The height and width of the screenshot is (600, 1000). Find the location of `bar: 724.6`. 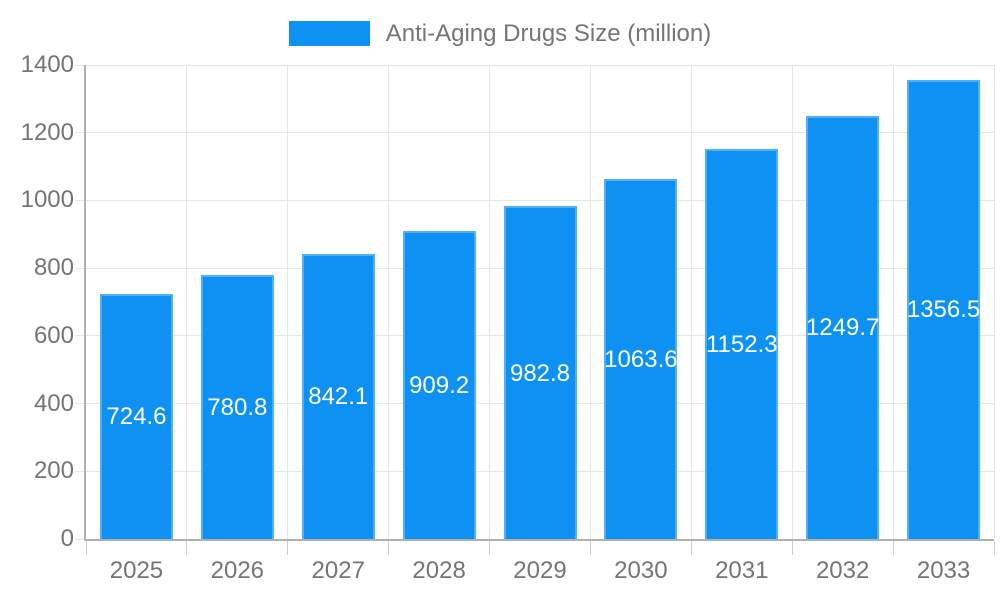

bar: 724.6 is located at coordinates (136, 416).